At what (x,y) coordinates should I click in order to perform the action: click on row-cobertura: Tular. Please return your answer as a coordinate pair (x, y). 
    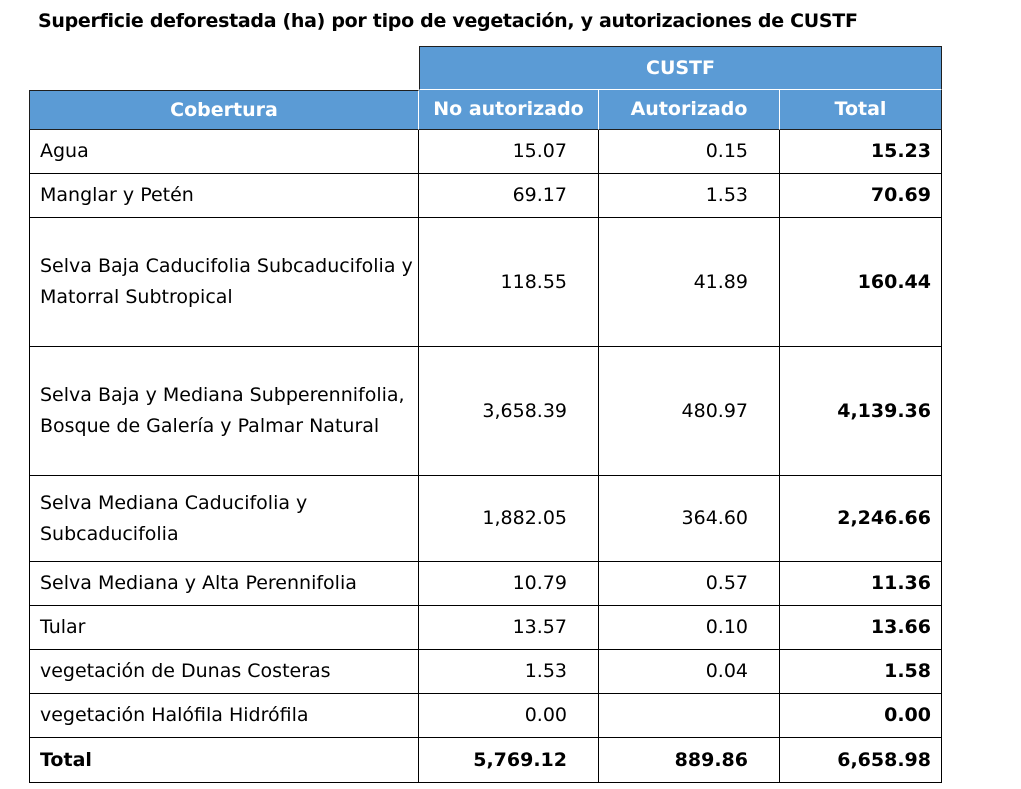
    Looking at the image, I should click on (224, 628).